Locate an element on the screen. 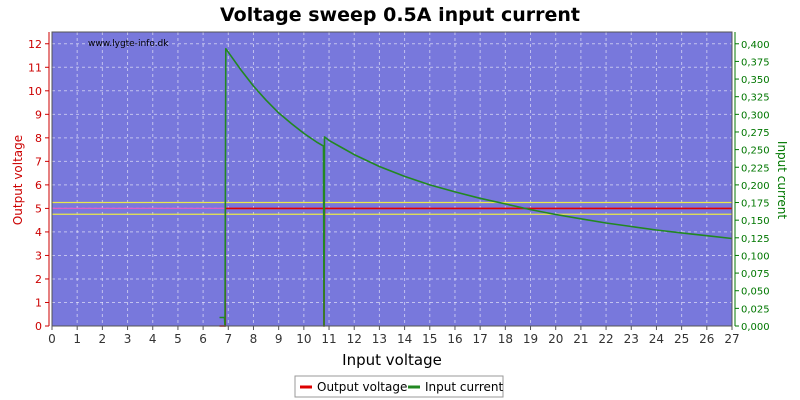 This screenshot has width=800, height=400. right-tick-label: 0,225 is located at coordinates (755, 168).